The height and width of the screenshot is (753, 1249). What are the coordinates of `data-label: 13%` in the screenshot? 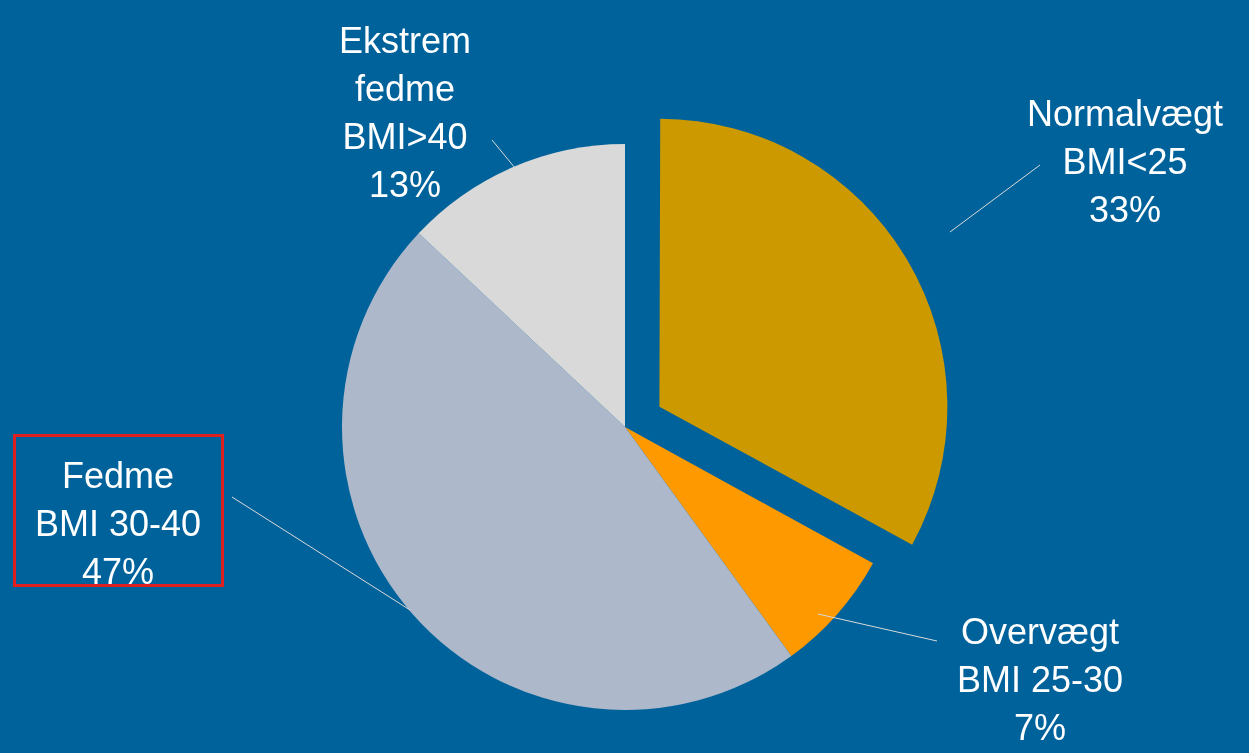 It's located at (405, 184).